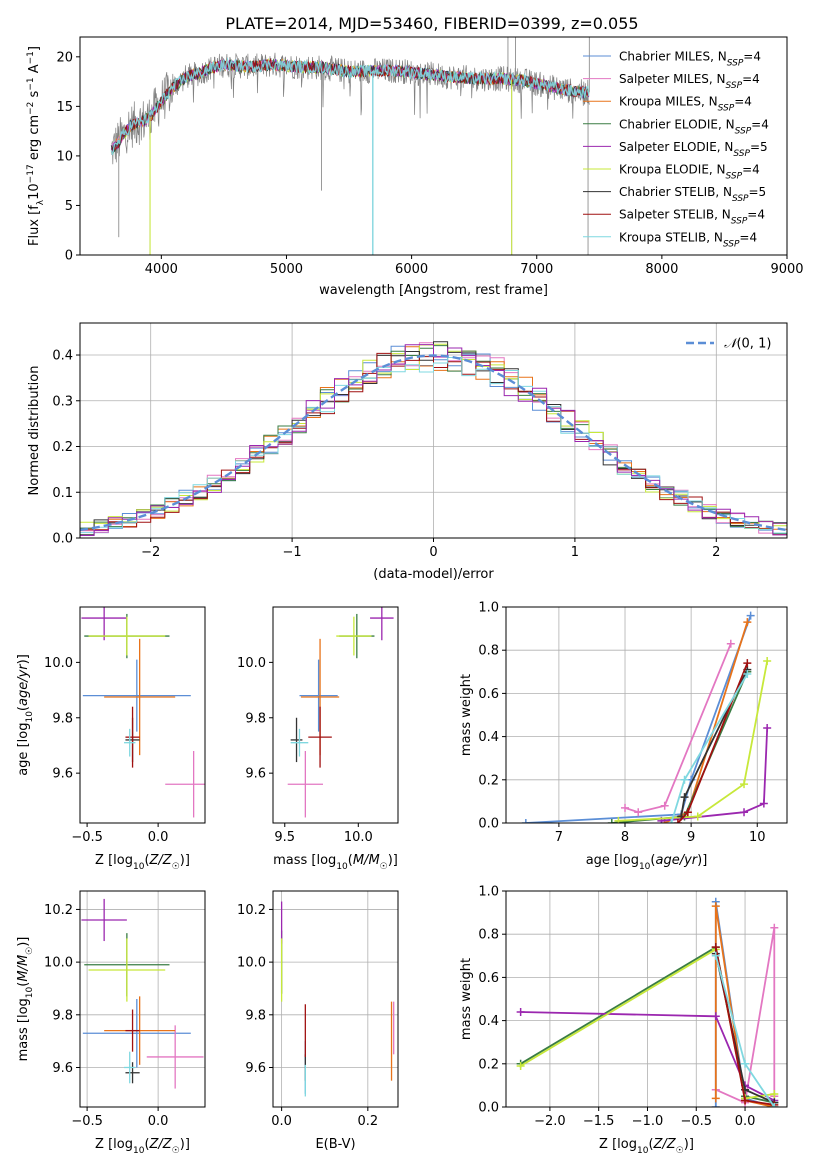  I want to click on legend-entry-label: Chabrier ELODIE, NSSP=4, so click(694, 126).